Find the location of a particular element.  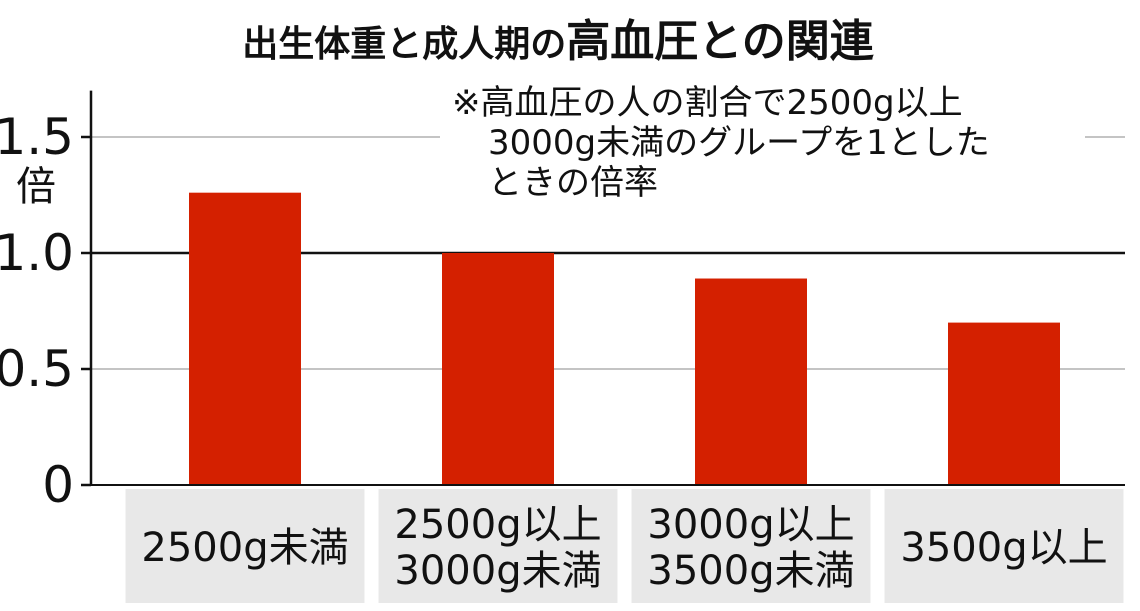

chart-title: 出生体重と成人期の高血圧との関連 is located at coordinates (558, 41).